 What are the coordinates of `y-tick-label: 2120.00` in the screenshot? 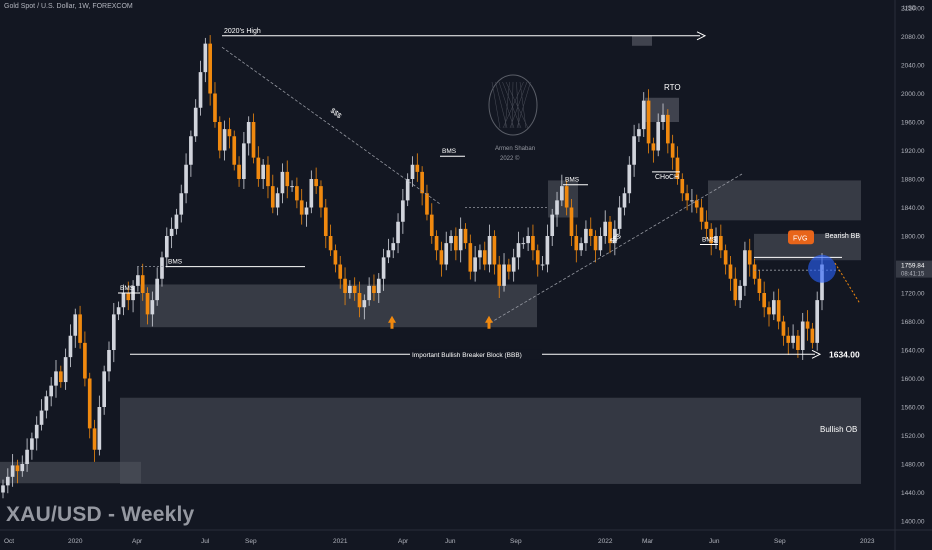 It's located at (913, 9).